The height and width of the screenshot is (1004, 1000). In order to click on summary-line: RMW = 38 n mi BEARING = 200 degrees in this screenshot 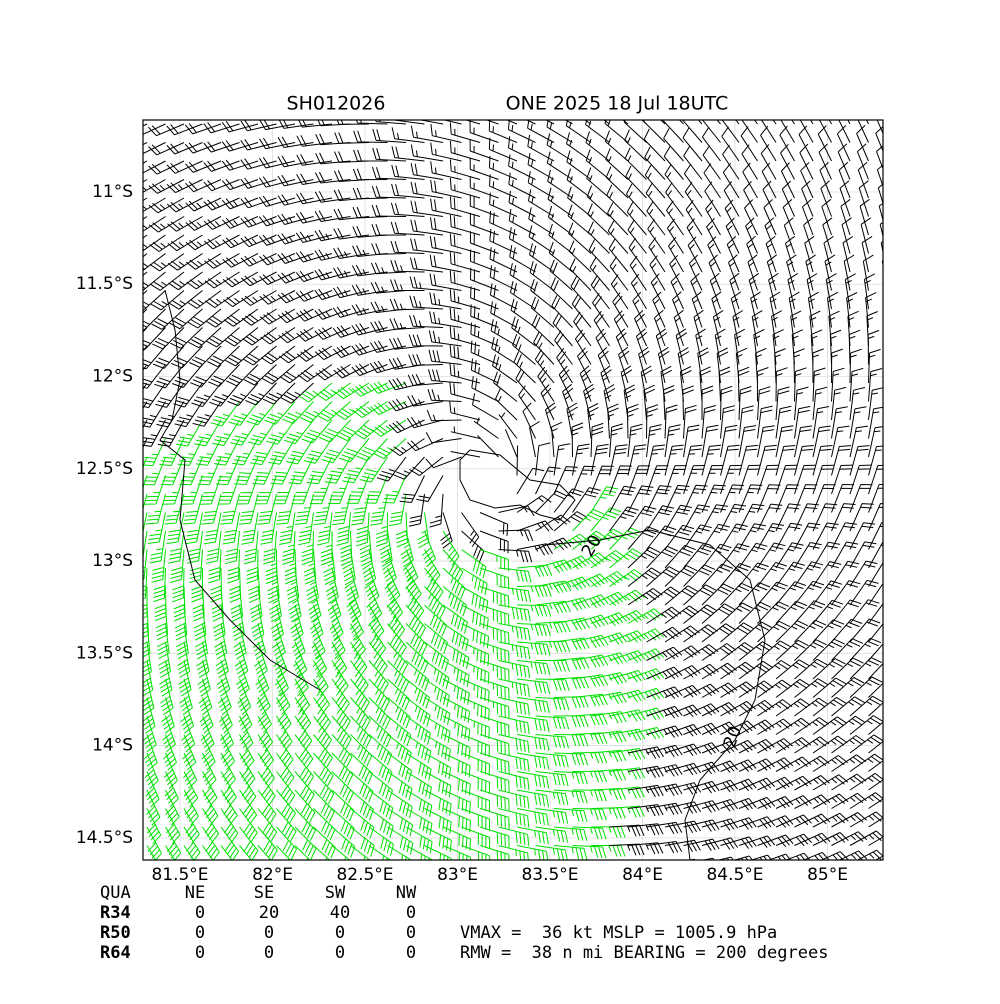, I will do `click(644, 953)`.